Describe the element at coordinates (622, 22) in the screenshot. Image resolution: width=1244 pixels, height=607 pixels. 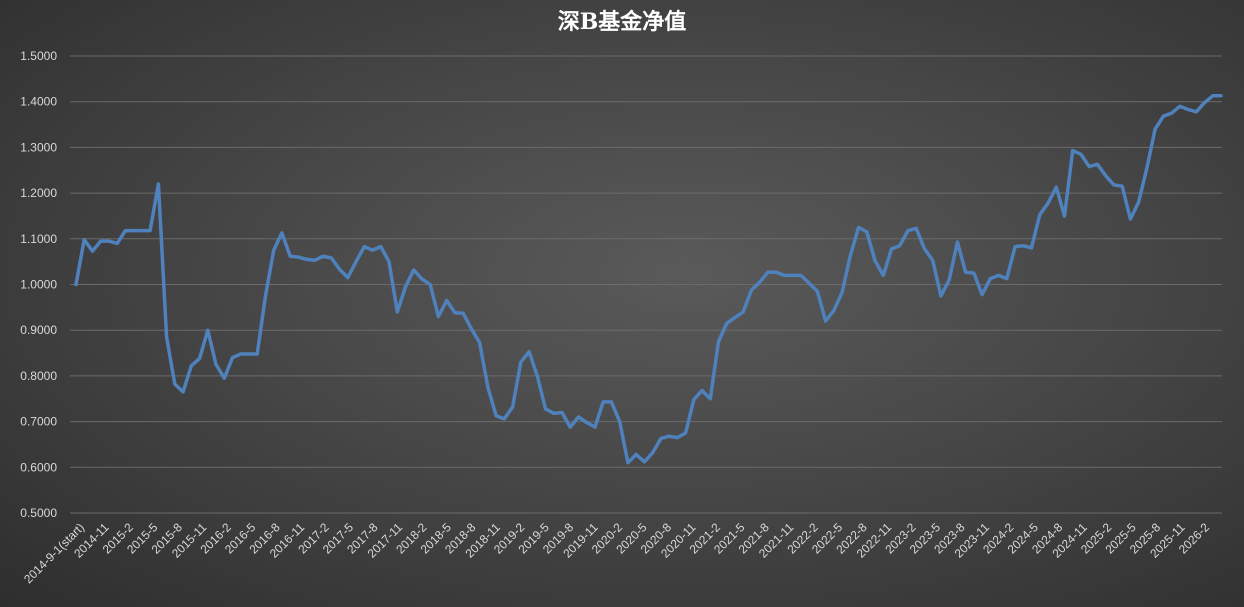
I see `chart-title: 深B基金净值` at that location.